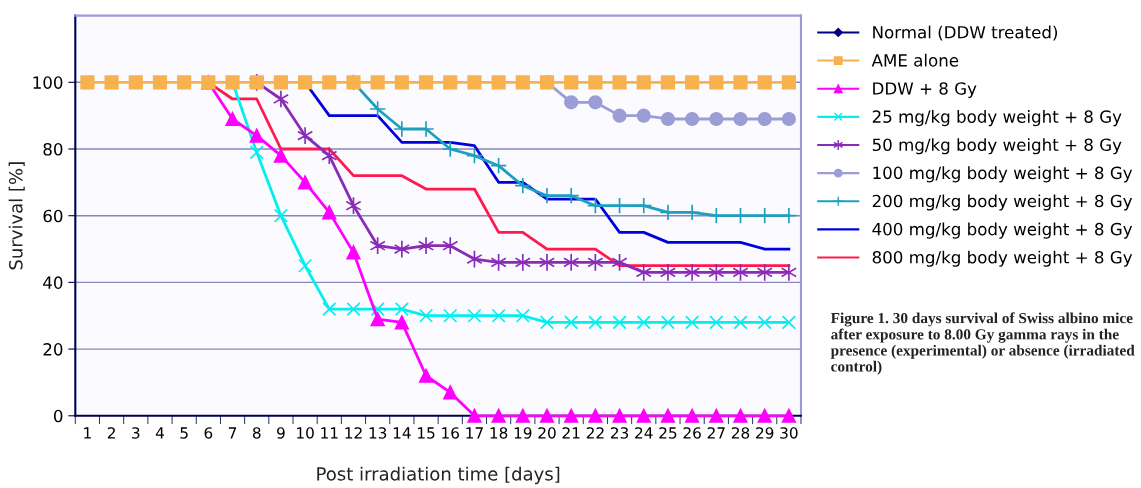 The width and height of the screenshot is (1141, 488). I want to click on caption: Figure 1. 30 days survival of Swiss albino mice after exposure to 8.00 Gy gamma rays in the presence (experimental) or absence (irradiated control), so click(982, 343).